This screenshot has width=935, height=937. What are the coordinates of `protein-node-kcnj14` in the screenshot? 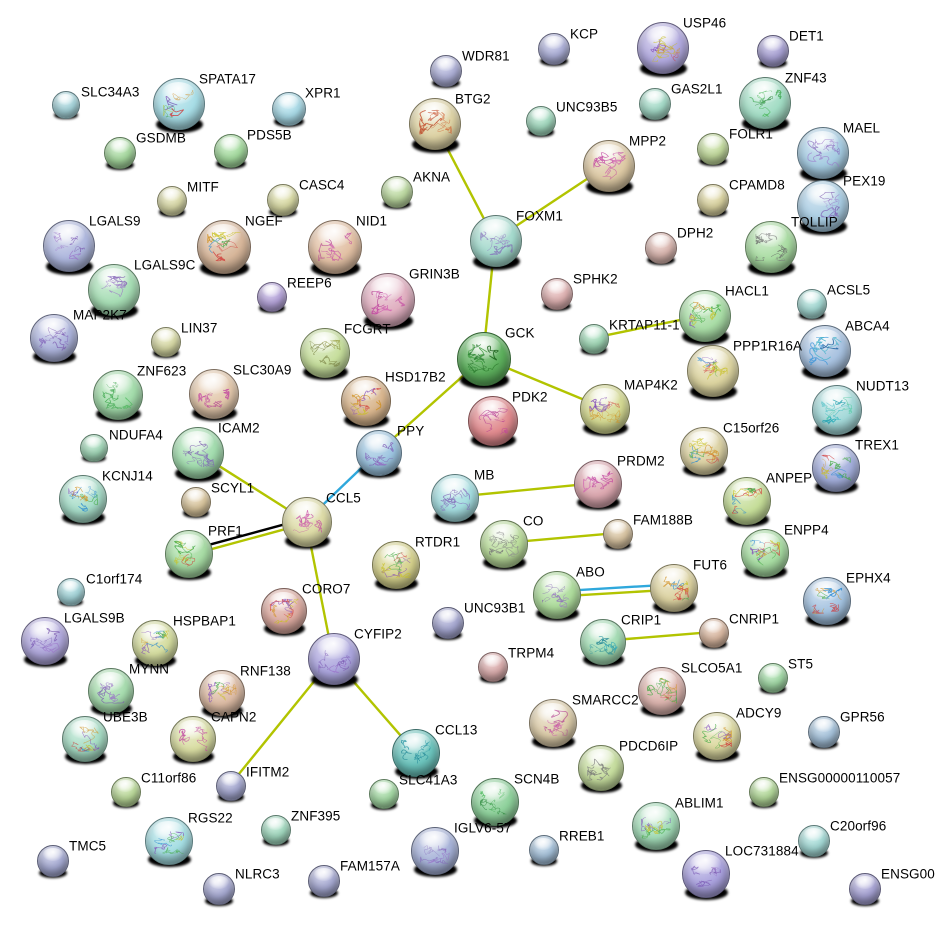 It's located at (83, 500).